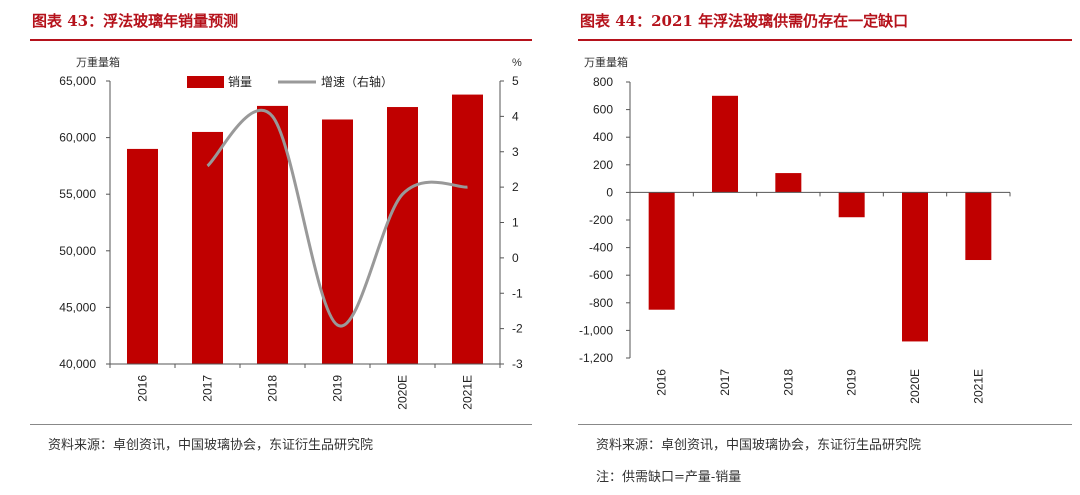 The width and height of the screenshot is (1080, 495). What do you see at coordinates (240, 82) in the screenshot?
I see `legend-bar-label: 销量` at bounding box center [240, 82].